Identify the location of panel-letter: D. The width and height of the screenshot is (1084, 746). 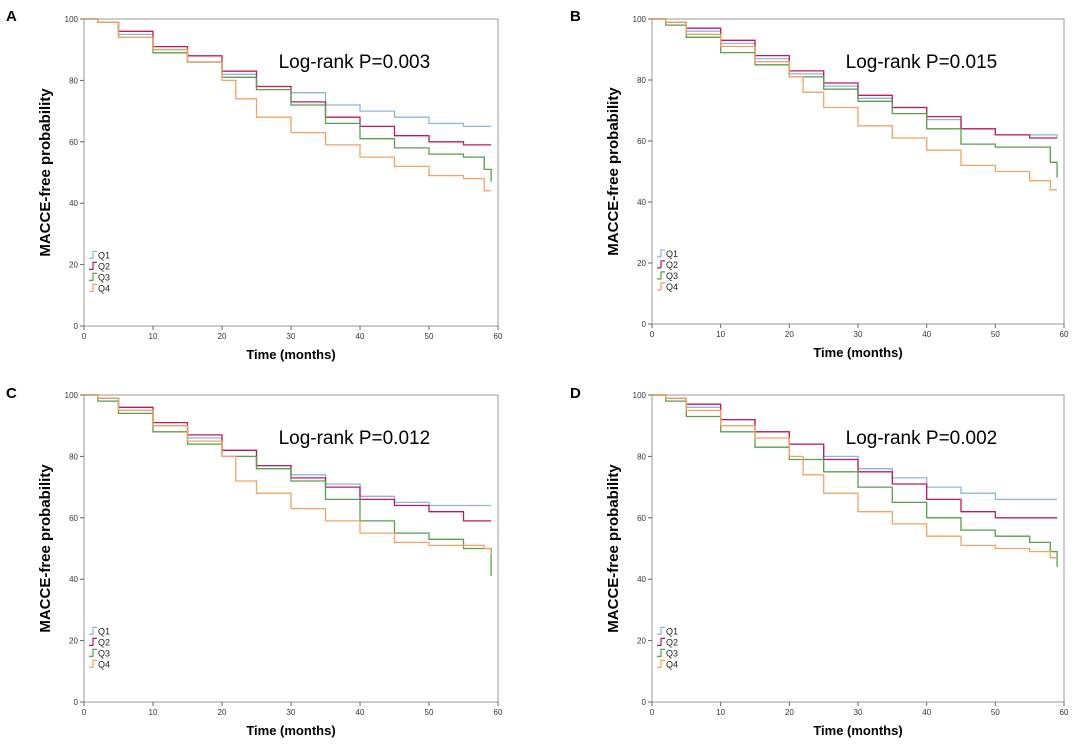
(575, 393).